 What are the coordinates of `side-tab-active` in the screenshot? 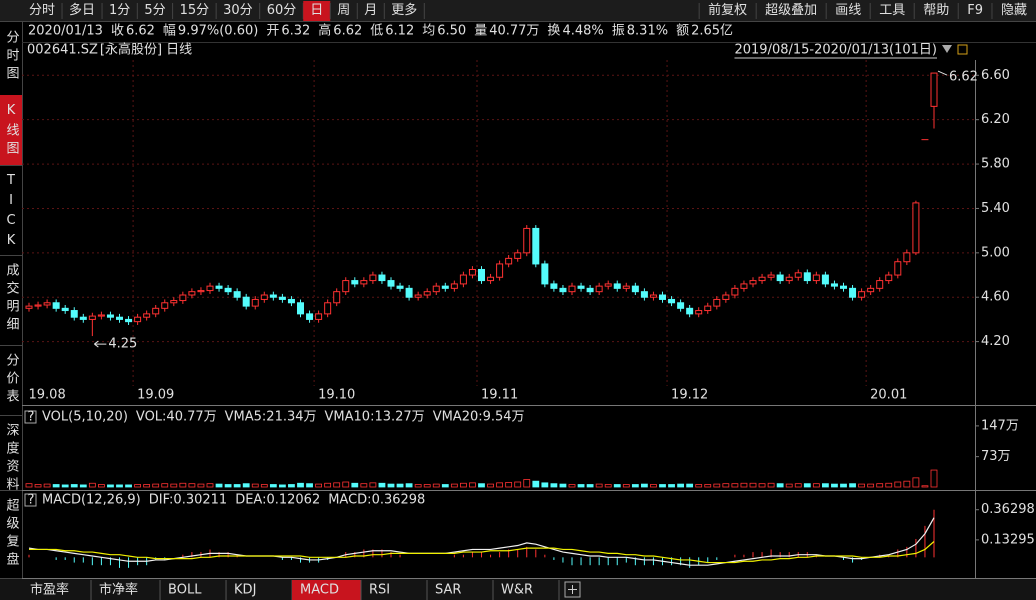 It's located at (11, 130).